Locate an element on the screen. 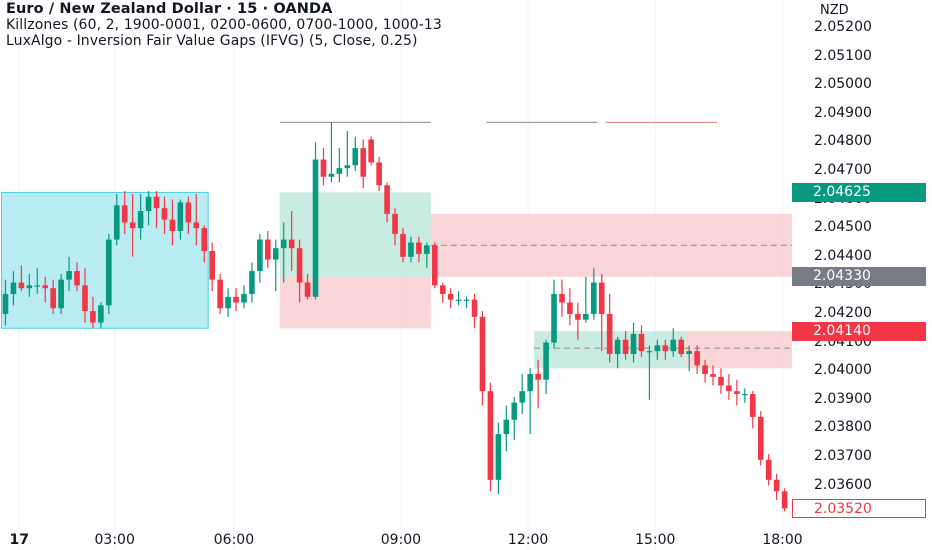 The image size is (932, 550). zone-bear-fvg-a is located at coordinates (355, 302).